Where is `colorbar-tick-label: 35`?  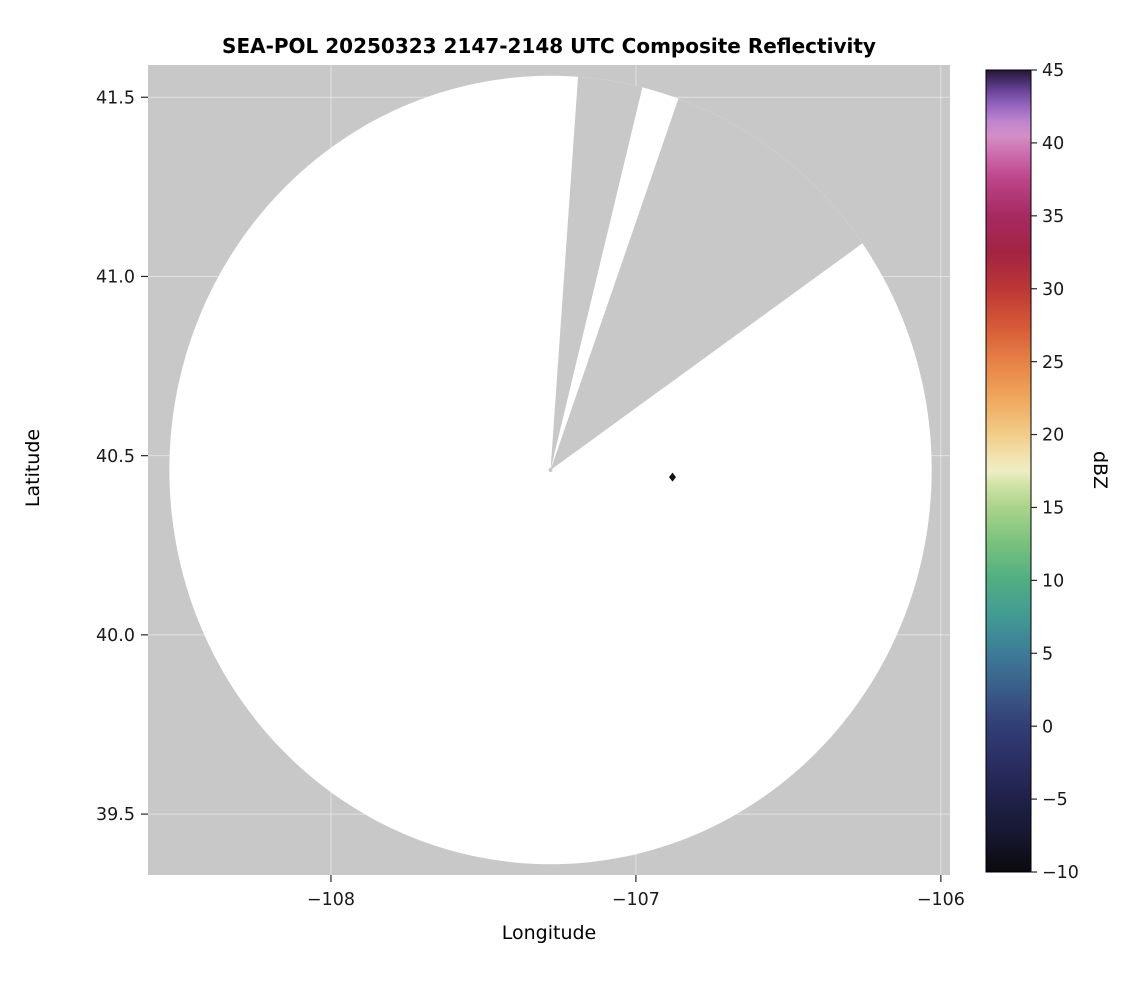 colorbar-tick-label: 35 is located at coordinates (1053, 217).